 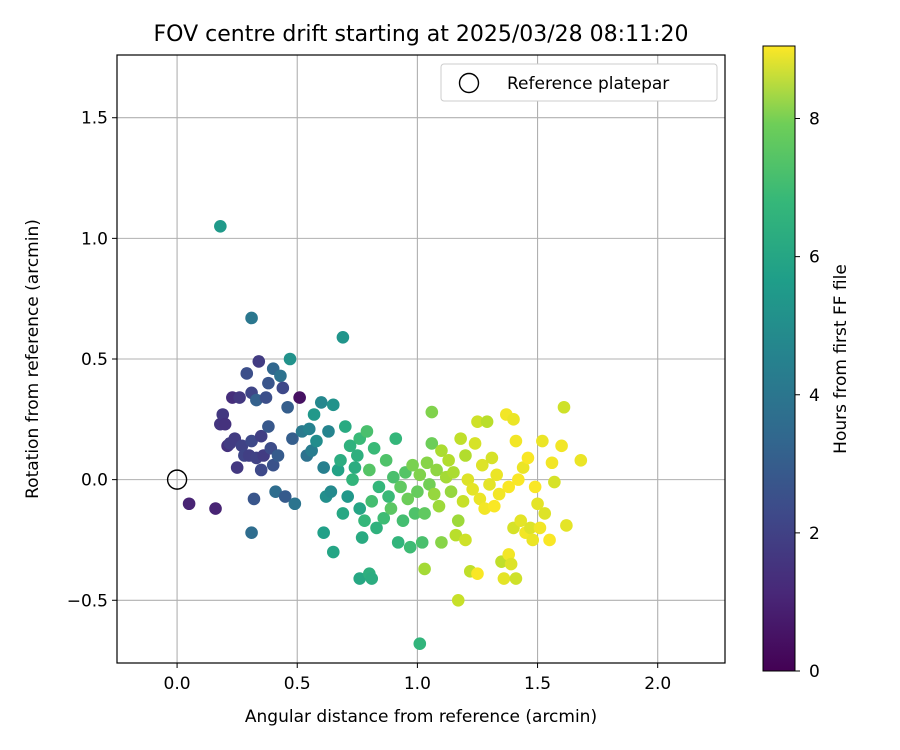 I want to click on colorbar-label: Hours from first FF file, so click(x=841, y=359).